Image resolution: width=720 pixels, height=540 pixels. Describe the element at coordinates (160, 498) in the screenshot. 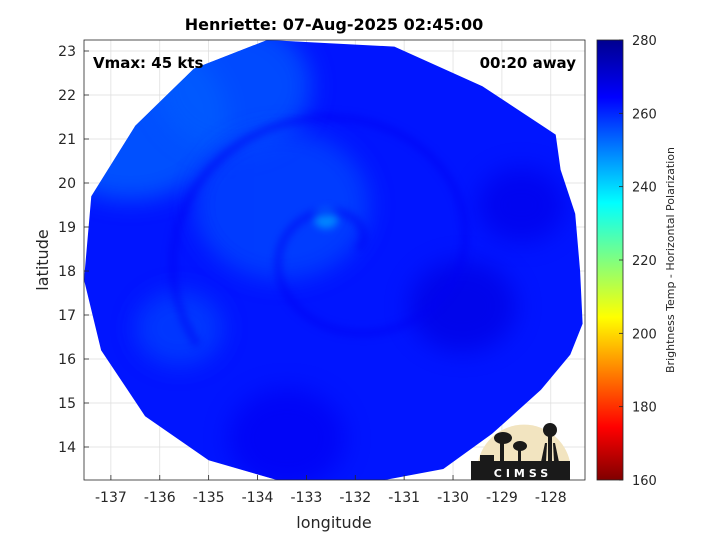

I see `x-tick-label: -136` at that location.